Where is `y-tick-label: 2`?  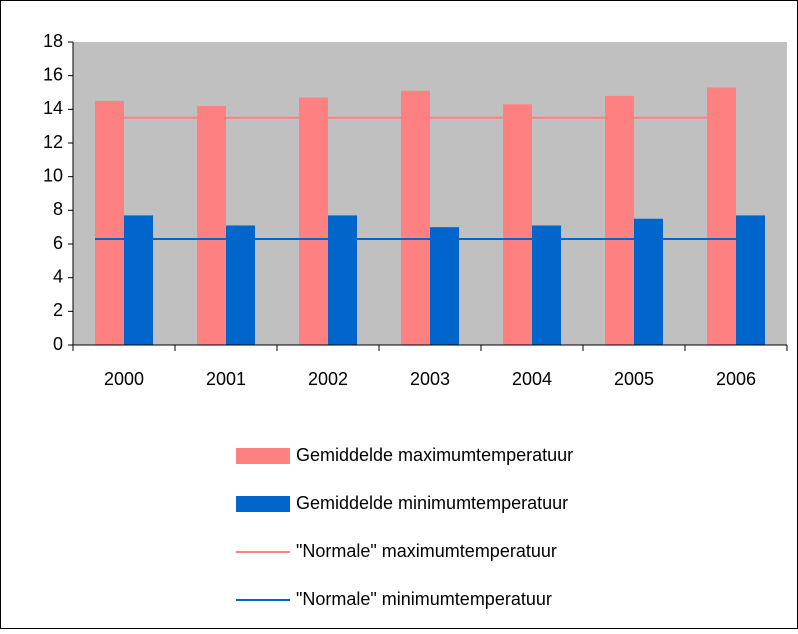 y-tick-label: 2 is located at coordinates (58, 310).